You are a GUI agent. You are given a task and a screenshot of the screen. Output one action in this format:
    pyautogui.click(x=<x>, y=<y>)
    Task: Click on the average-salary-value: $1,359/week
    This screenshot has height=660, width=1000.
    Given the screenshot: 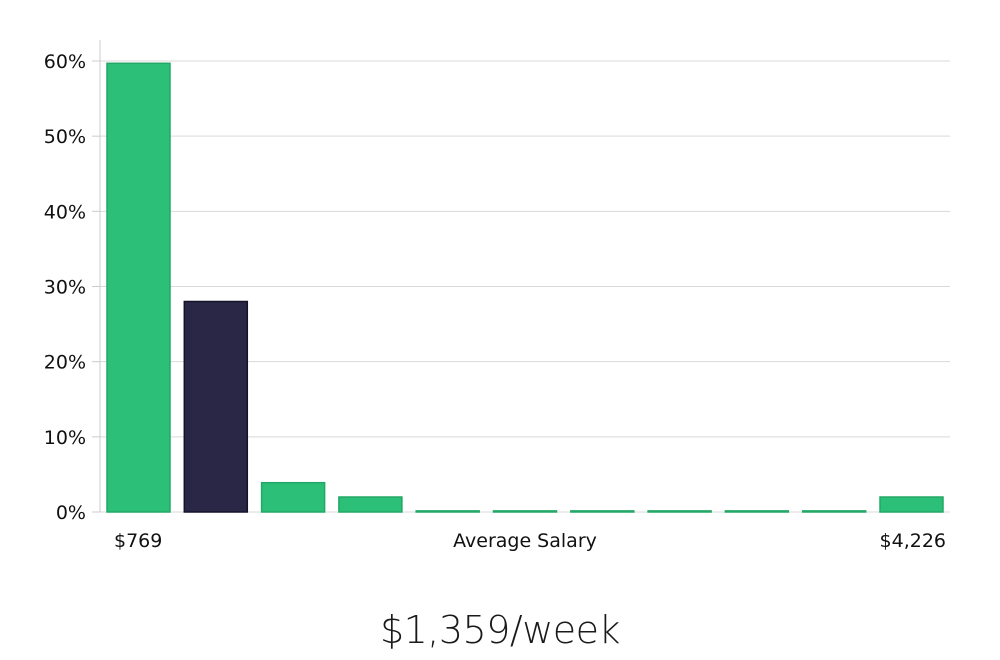 What is the action you would take?
    pyautogui.click(x=500, y=630)
    